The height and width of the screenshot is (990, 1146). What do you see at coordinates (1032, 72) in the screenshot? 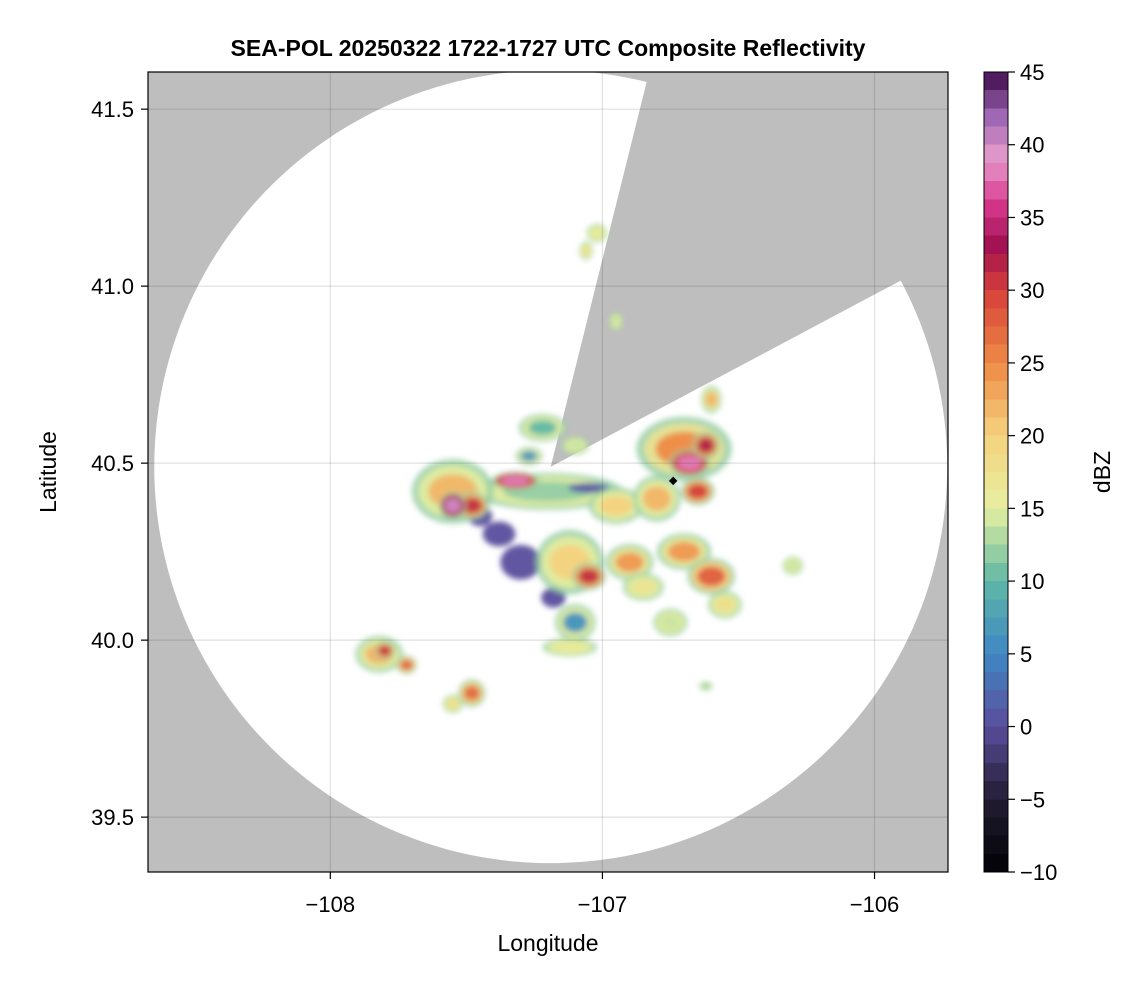
I see `colorbar-tick-label: 45` at bounding box center [1032, 72].